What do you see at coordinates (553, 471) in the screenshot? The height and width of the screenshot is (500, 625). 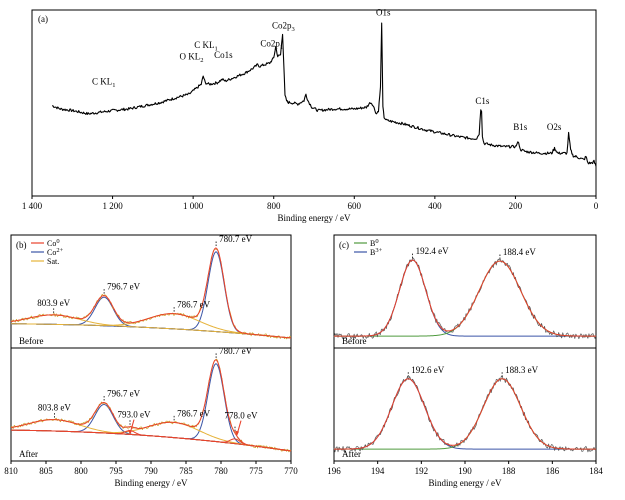 I see `panel-c-x-tick-label: 186` at bounding box center [553, 471].